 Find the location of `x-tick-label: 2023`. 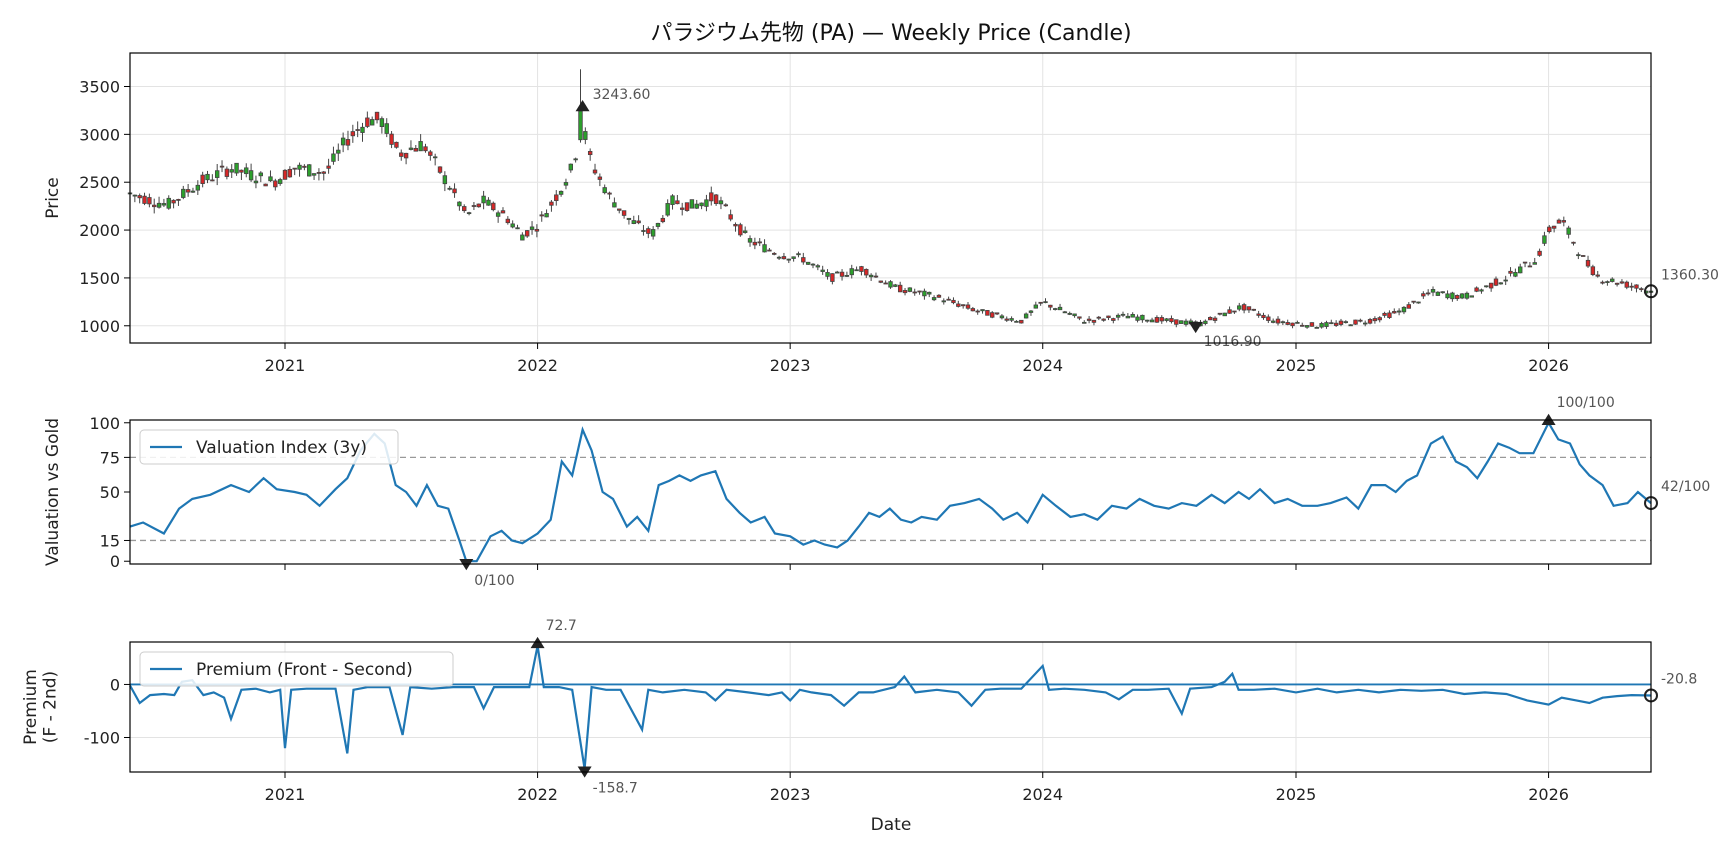

x-tick-label: 2023 is located at coordinates (790, 365).